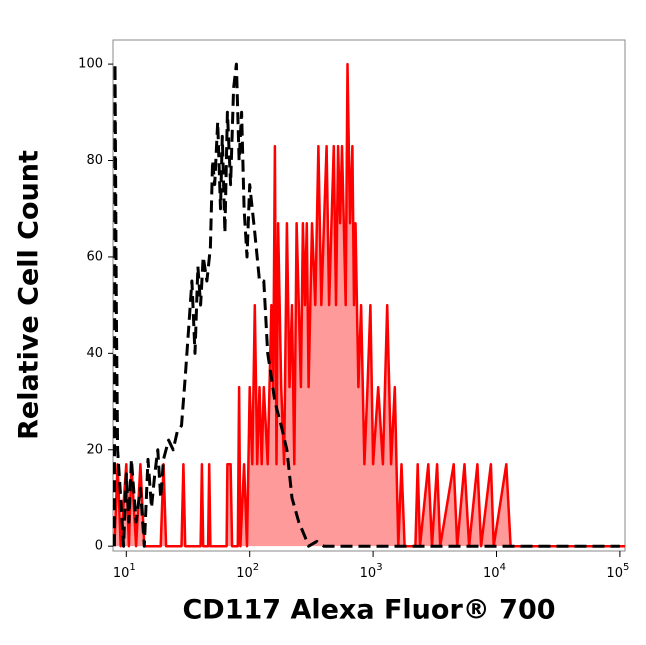 The height and width of the screenshot is (645, 646). What do you see at coordinates (29, 295) in the screenshot?
I see `y-axis-label: Relative Cell Count` at bounding box center [29, 295].